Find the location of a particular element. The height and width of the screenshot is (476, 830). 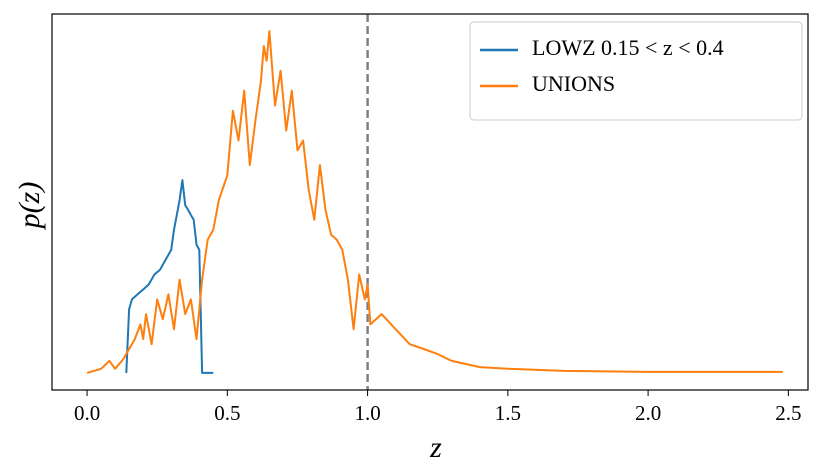

x-tick-label: 1.5 is located at coordinates (508, 413).